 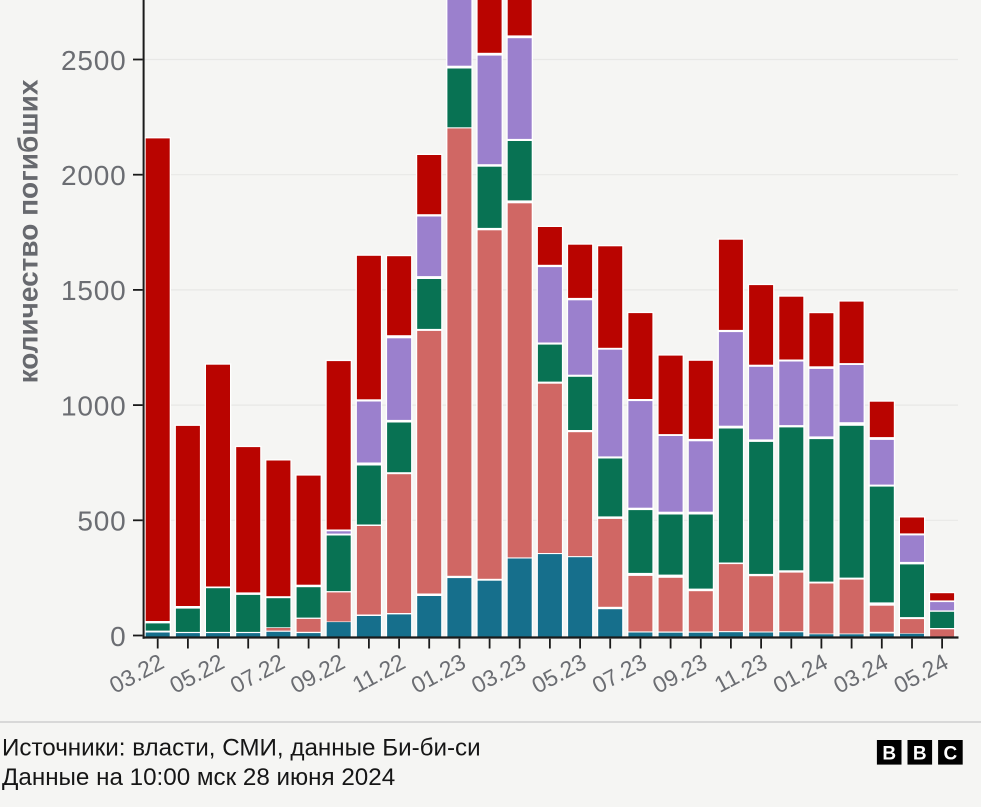 I want to click on svg-text: количество погибших, so click(x=28, y=231).